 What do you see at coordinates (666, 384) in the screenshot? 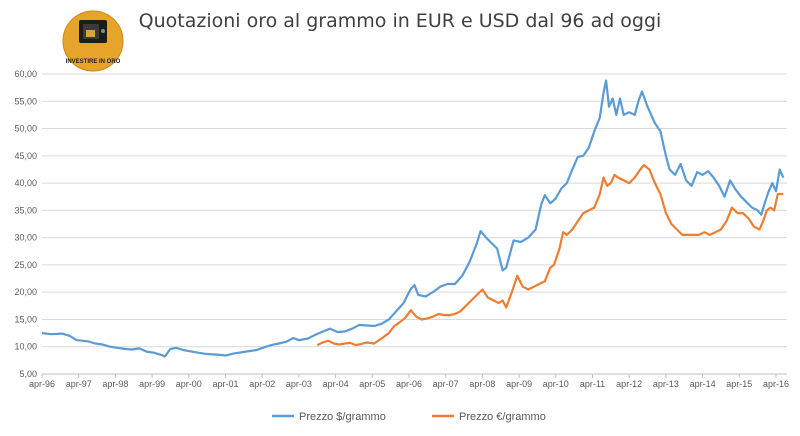
I see `x-tick-label: apr-13` at bounding box center [666, 384].